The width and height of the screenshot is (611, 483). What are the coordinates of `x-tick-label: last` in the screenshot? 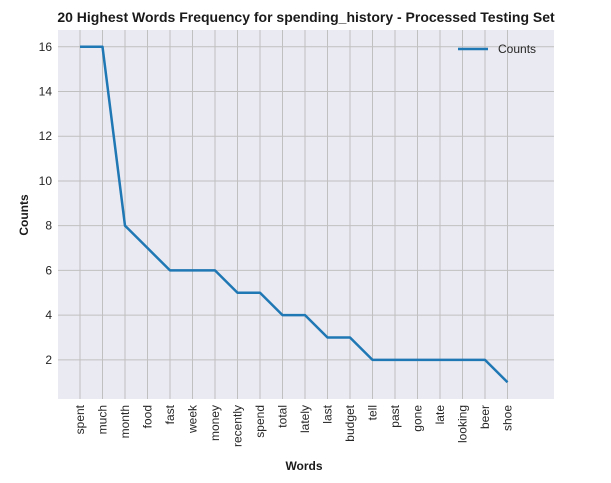 It's located at (328, 413).